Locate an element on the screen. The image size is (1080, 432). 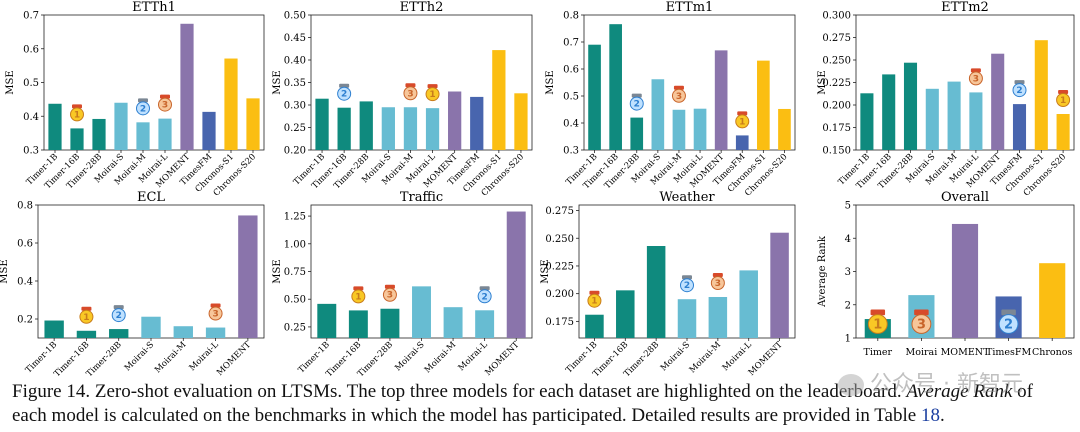
y-tick-label: 0.2 is located at coordinates (25, 320).